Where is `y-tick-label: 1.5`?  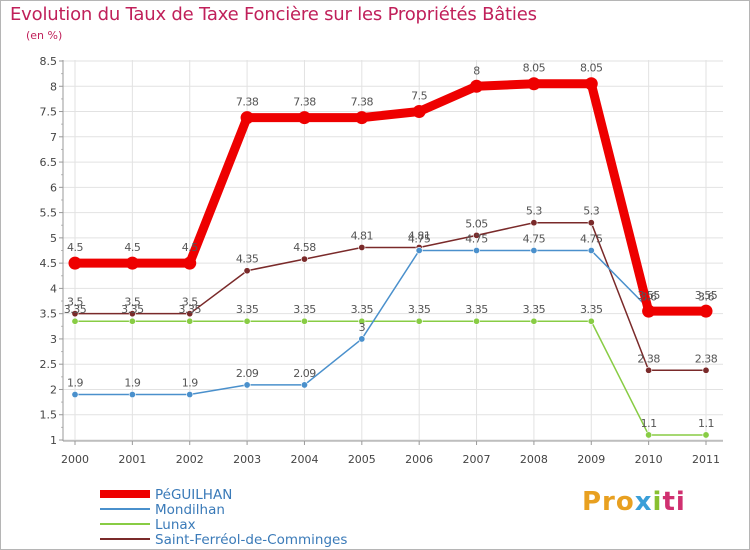 y-tick-label: 1.5 is located at coordinates (49, 415).